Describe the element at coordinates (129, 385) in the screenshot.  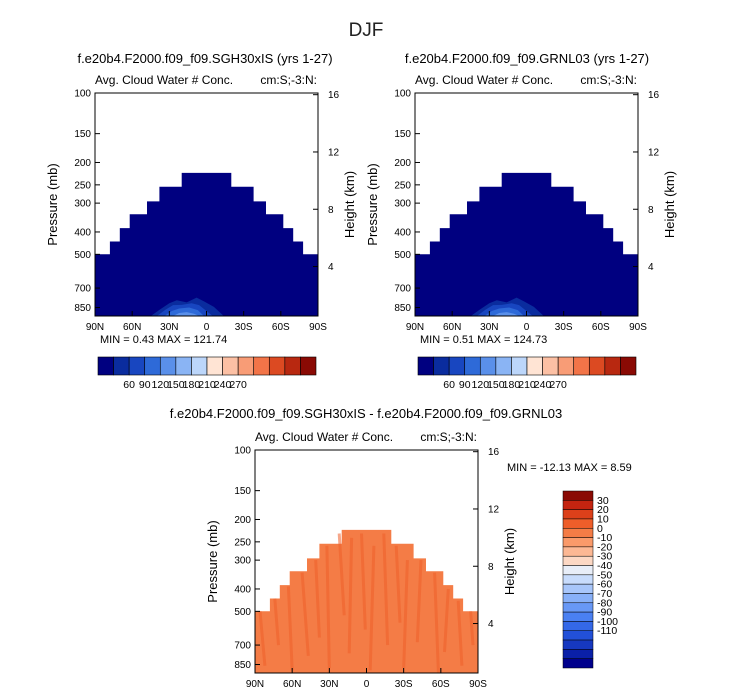
I see `colorbar-label: 60` at that location.